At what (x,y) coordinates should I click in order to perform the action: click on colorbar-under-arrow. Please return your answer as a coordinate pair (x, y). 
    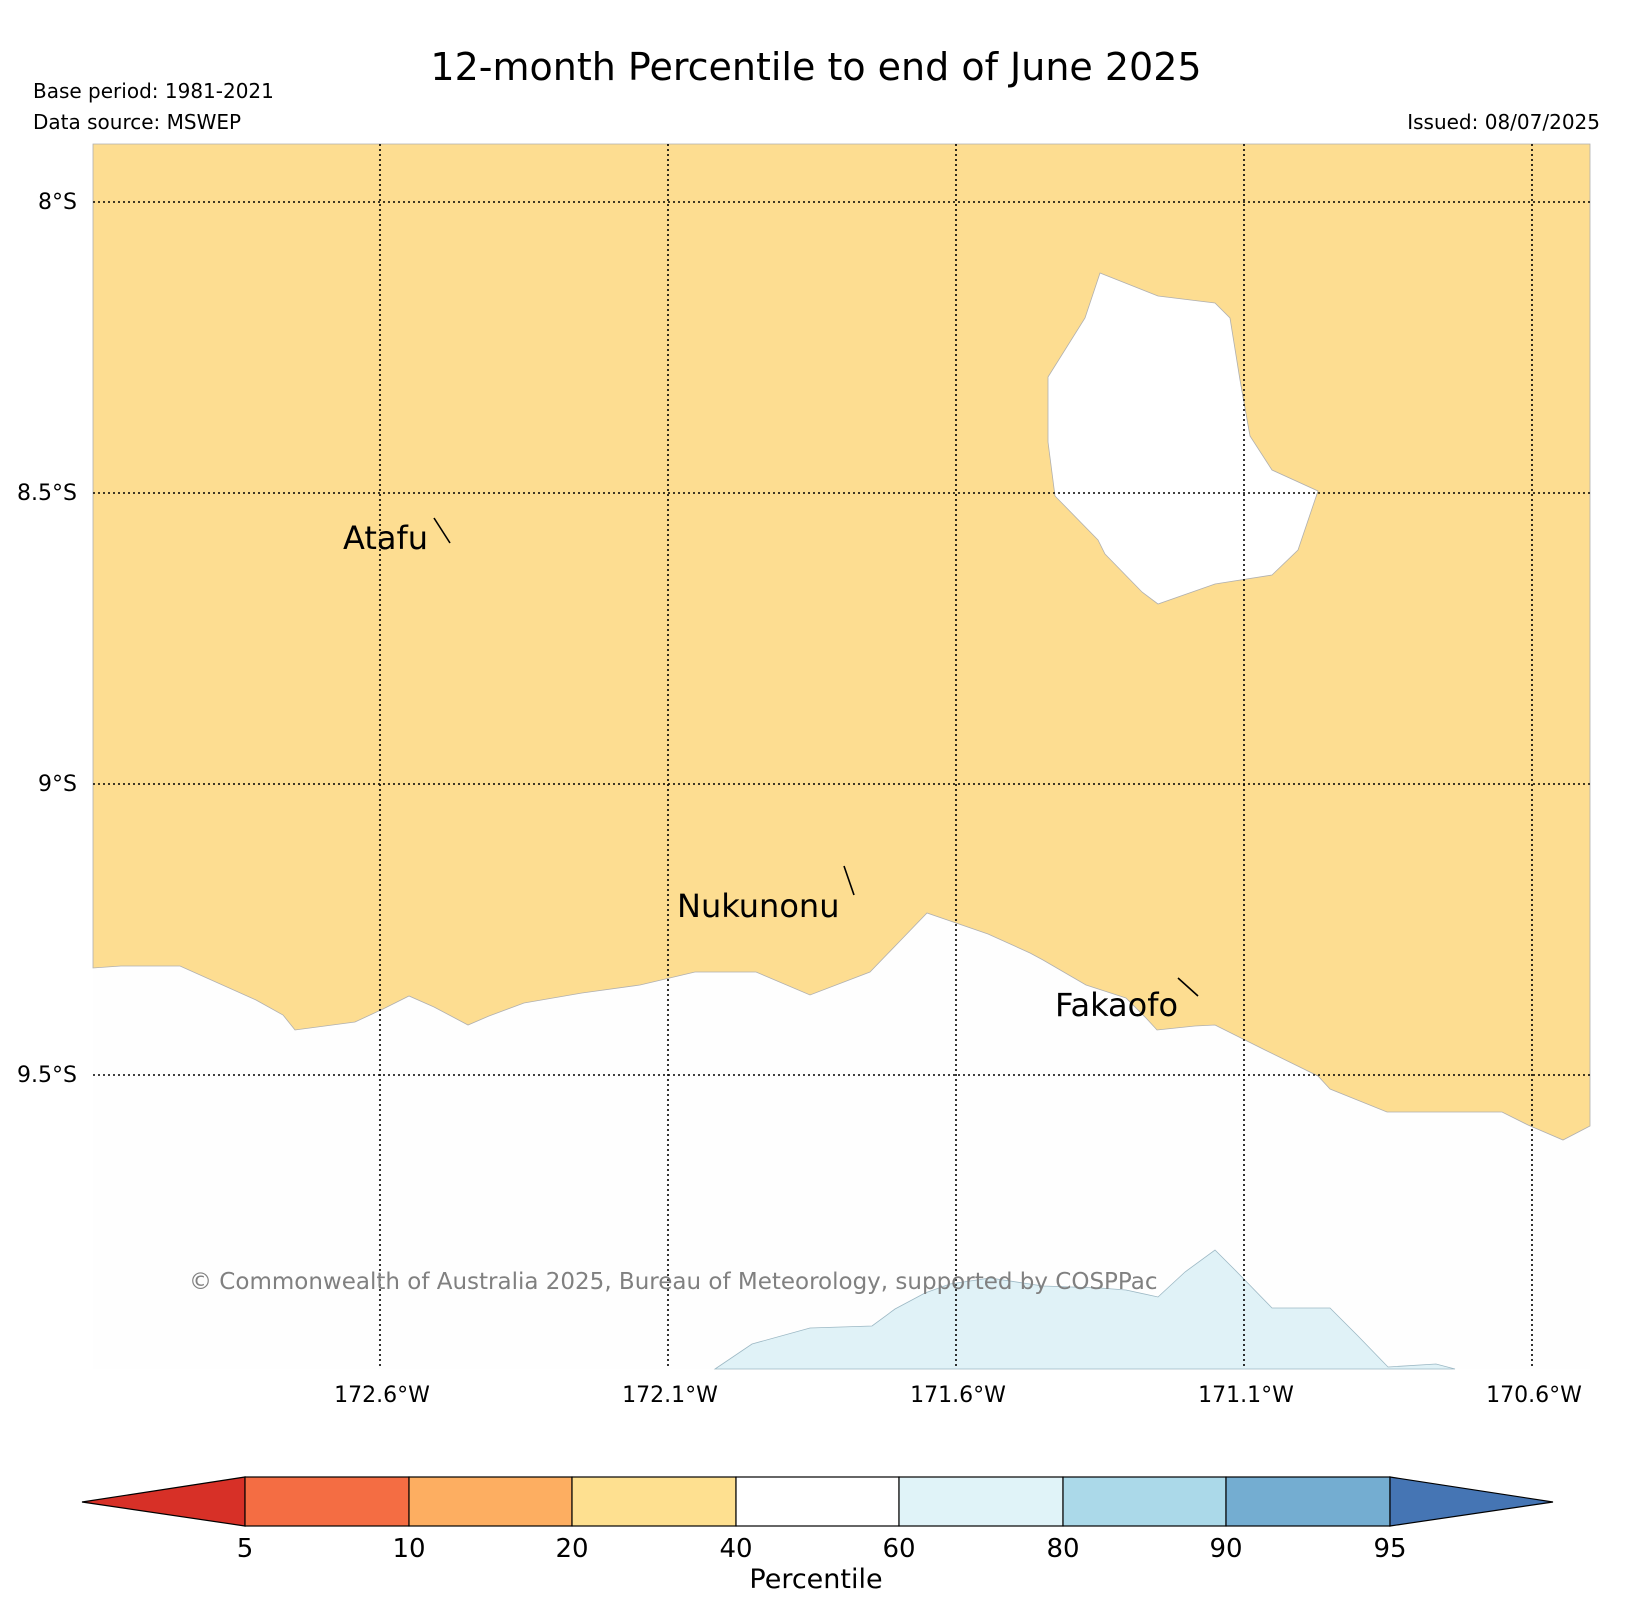
    Looking at the image, I should click on (163, 1501).